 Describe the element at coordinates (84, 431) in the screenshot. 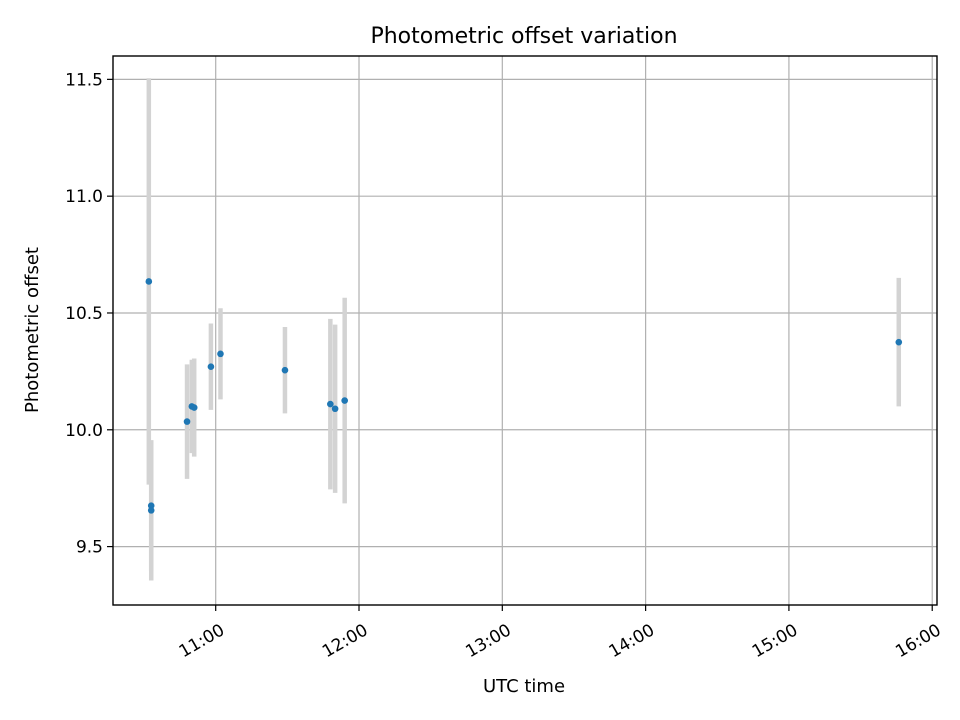

I see `y-tick-label: 10.0` at that location.